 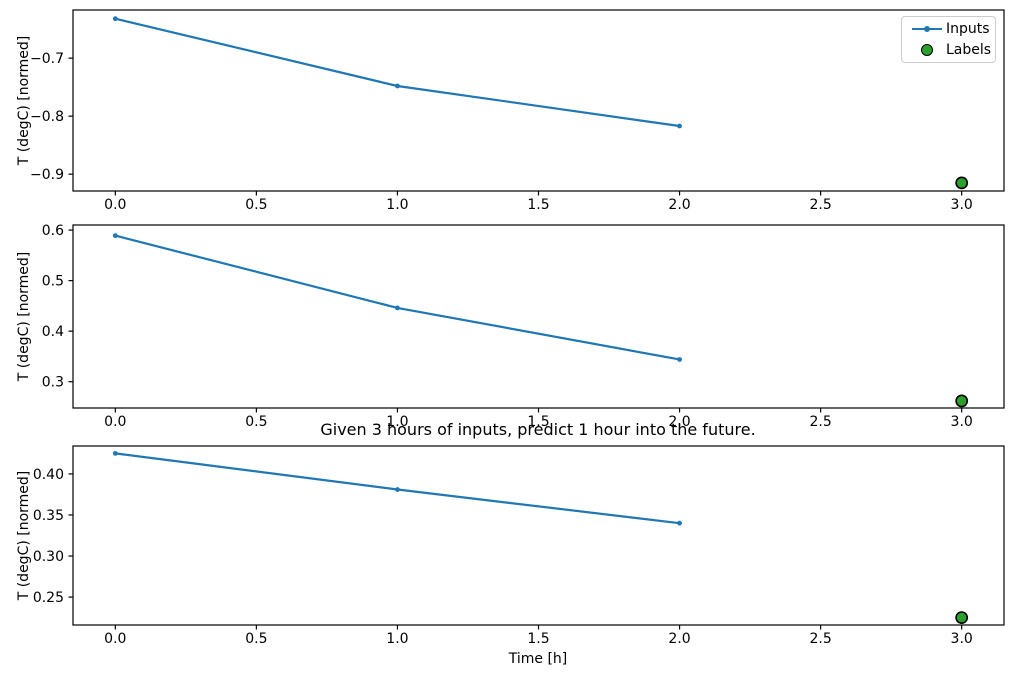 What do you see at coordinates (53, 282) in the screenshot?
I see `y-tick-label: 0.5` at bounding box center [53, 282].